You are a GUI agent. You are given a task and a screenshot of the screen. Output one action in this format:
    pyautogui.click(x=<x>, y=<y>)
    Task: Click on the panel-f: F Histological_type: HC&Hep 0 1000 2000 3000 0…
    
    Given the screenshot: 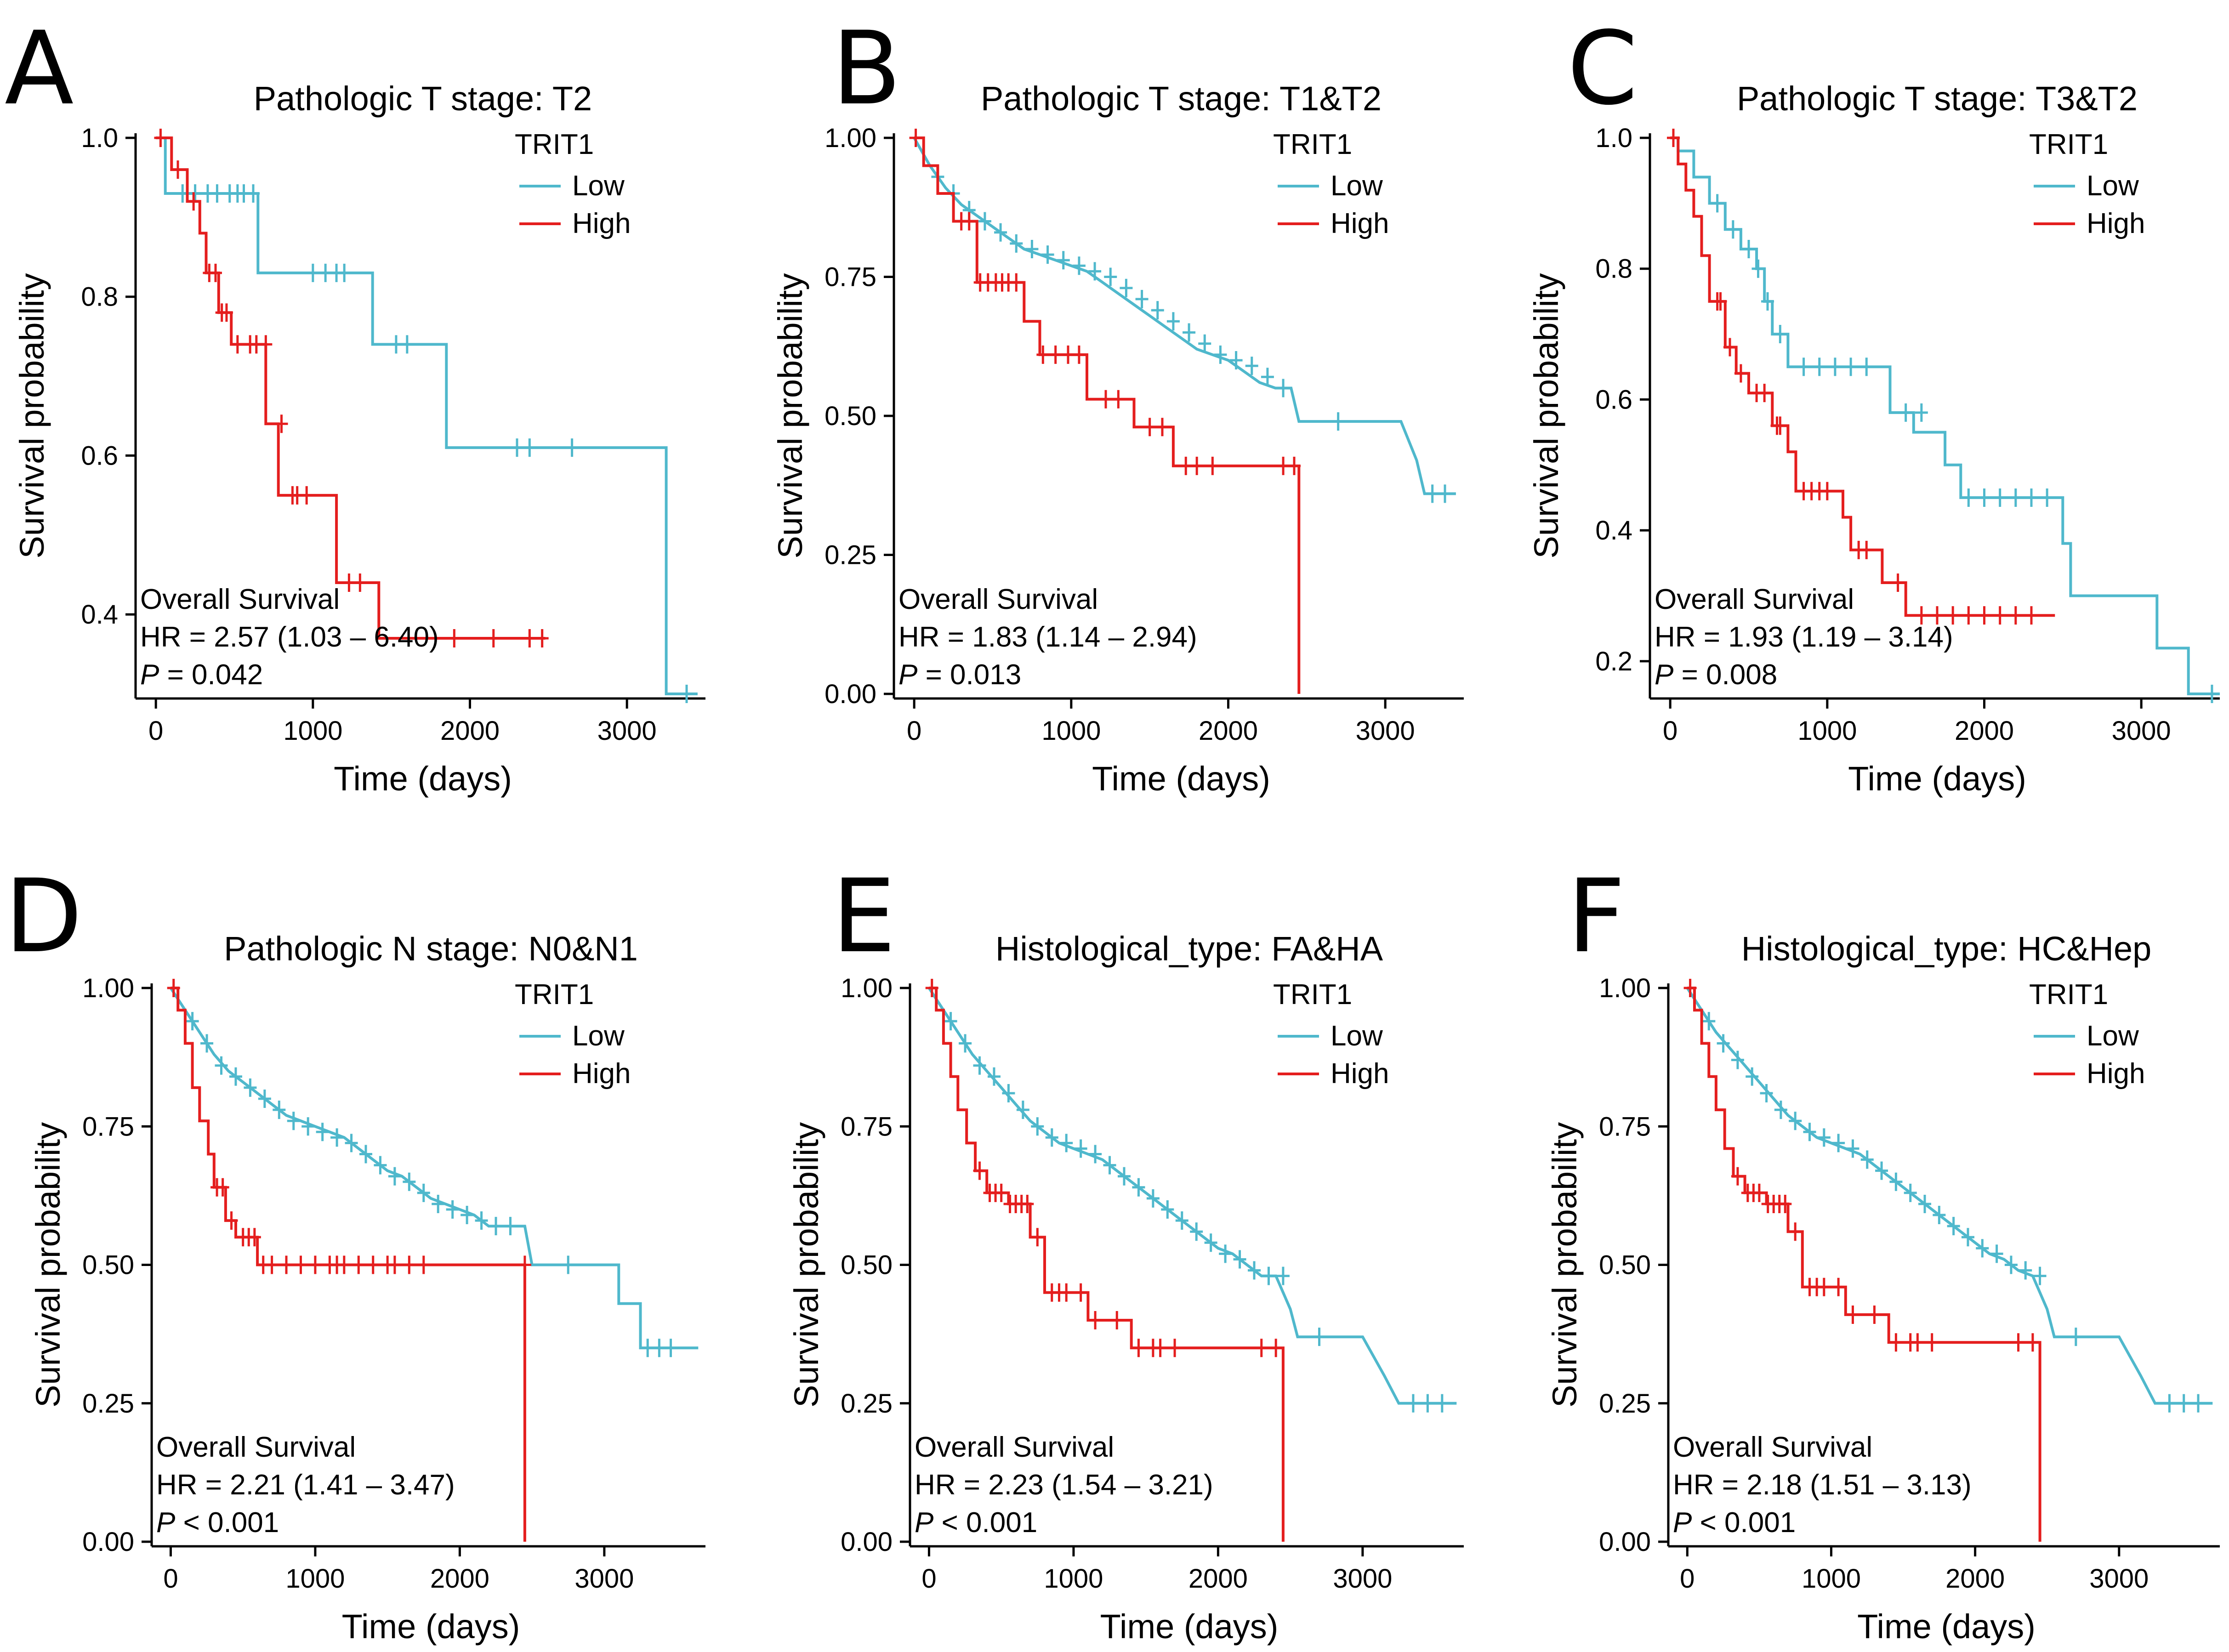 What is the action you would take?
    pyautogui.click(x=1883, y=1251)
    